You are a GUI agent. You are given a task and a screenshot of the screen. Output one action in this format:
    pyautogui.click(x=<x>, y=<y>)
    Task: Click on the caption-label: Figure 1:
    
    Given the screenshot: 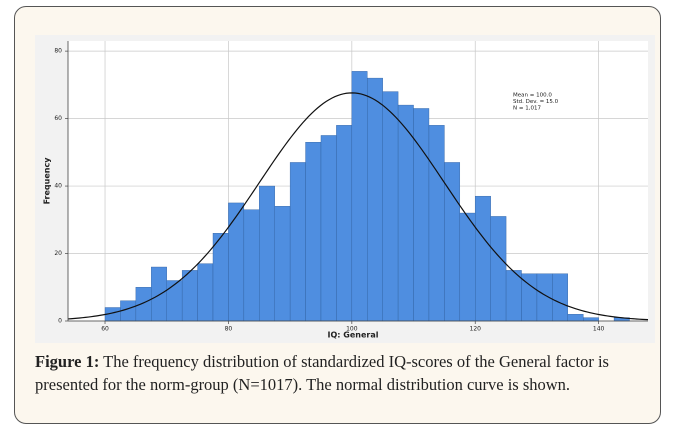 What is the action you would take?
    pyautogui.click(x=67, y=361)
    